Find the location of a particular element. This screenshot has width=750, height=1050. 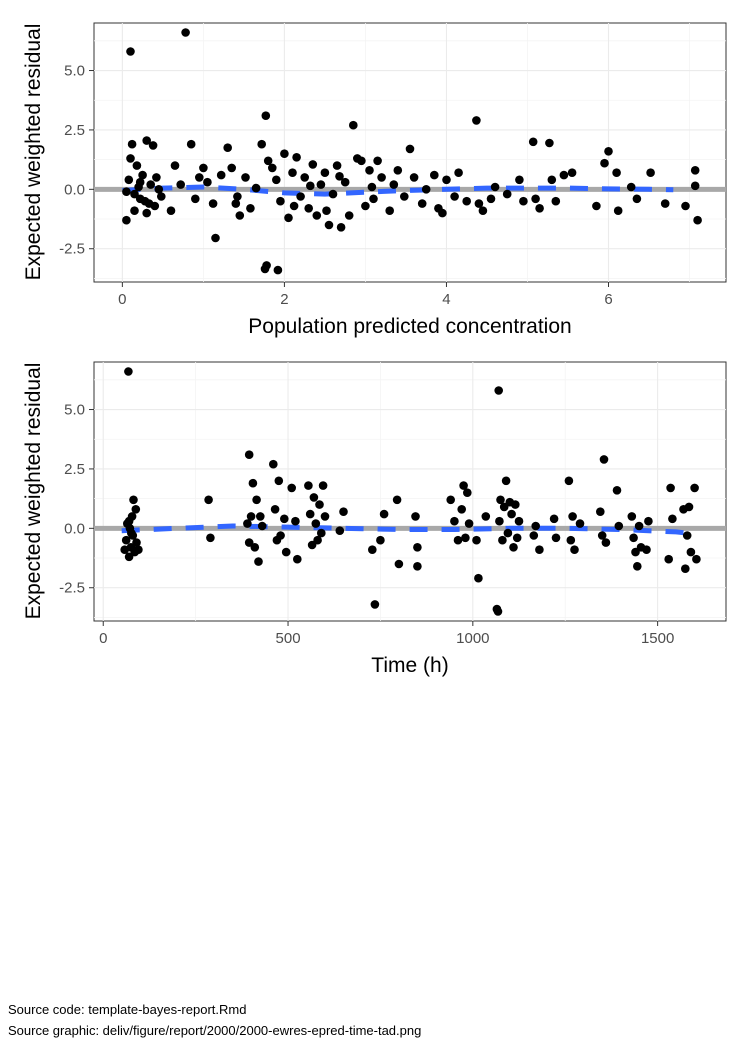

y-ticks-2: -2.5 0.0 2.5 5.0 is located at coordinates (76, 499).